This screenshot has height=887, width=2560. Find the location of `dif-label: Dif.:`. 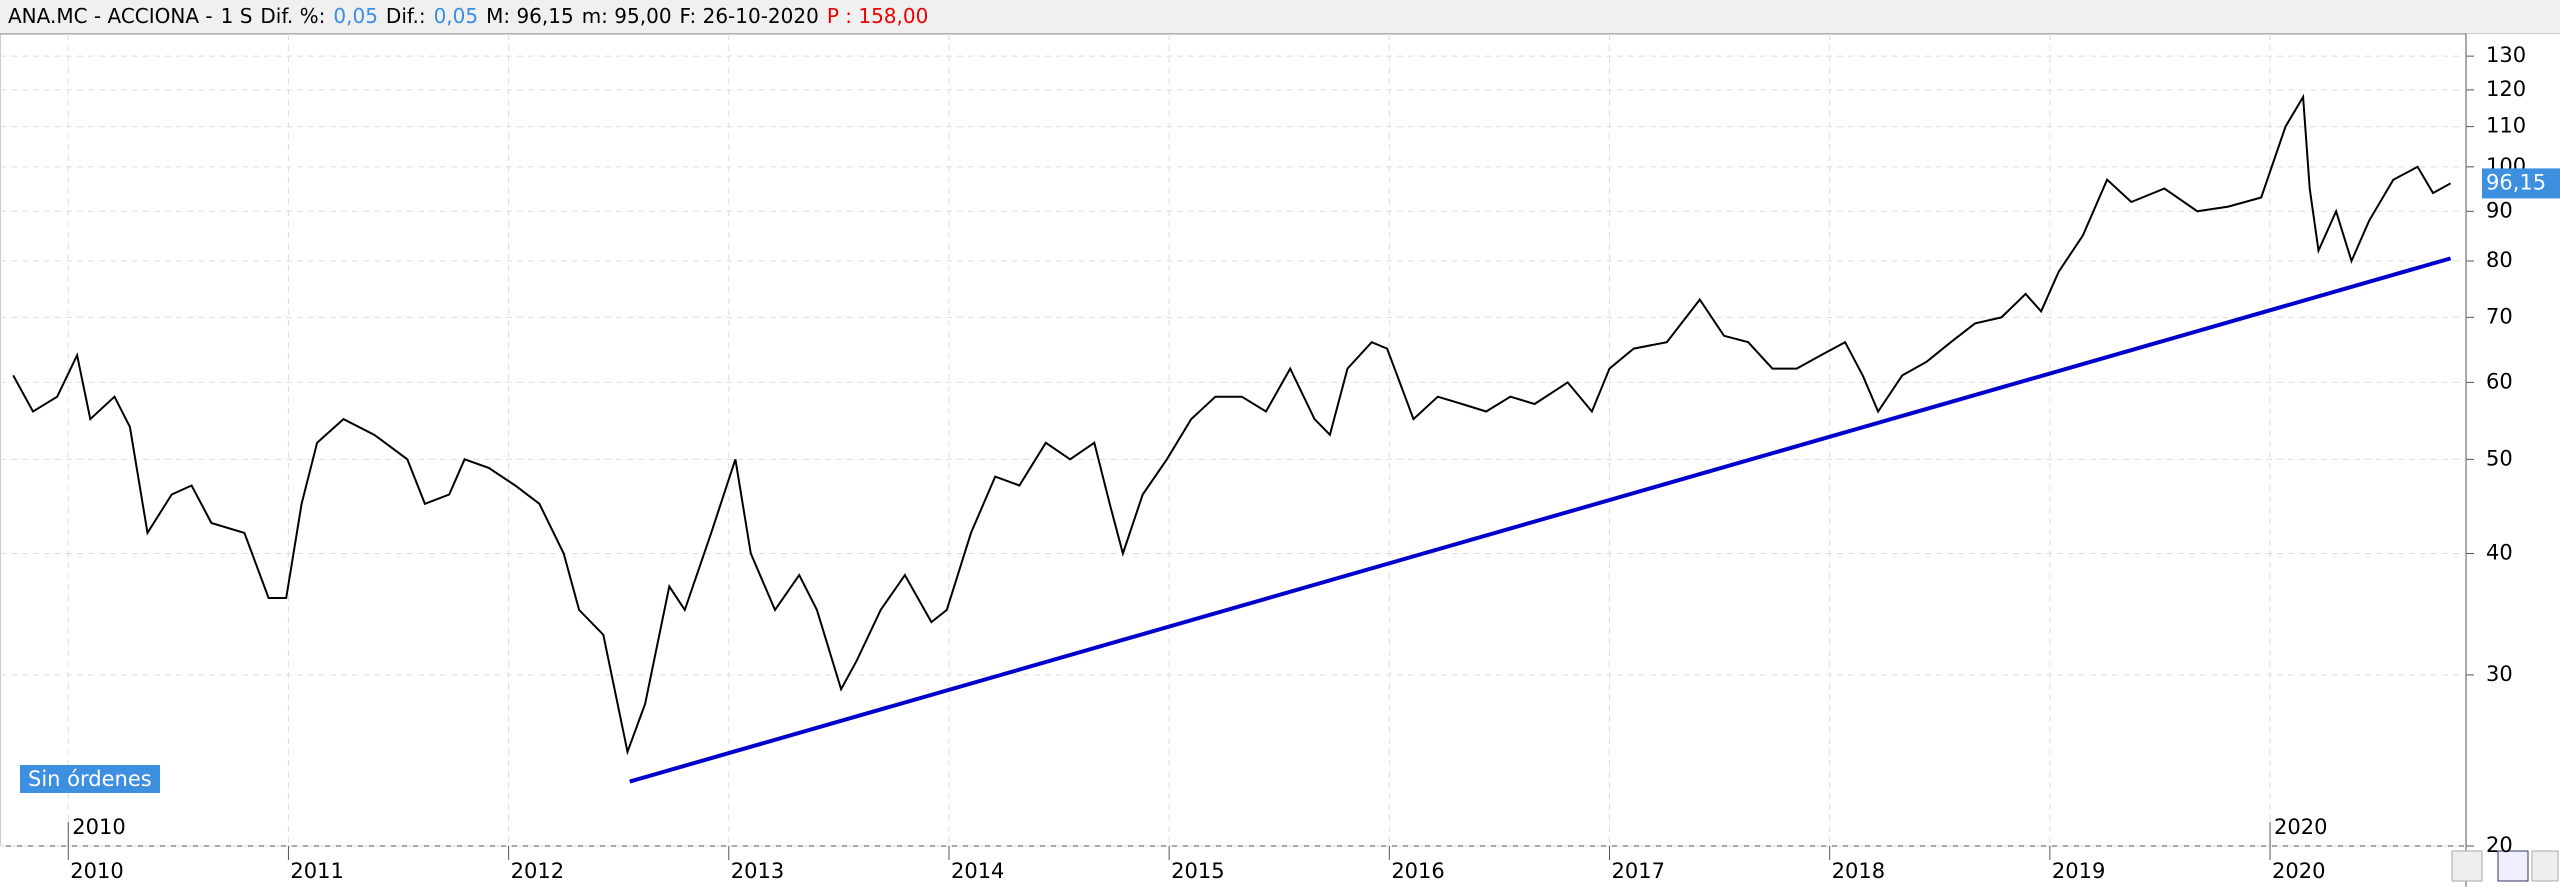

dif-label: Dif.: is located at coordinates (405, 16).